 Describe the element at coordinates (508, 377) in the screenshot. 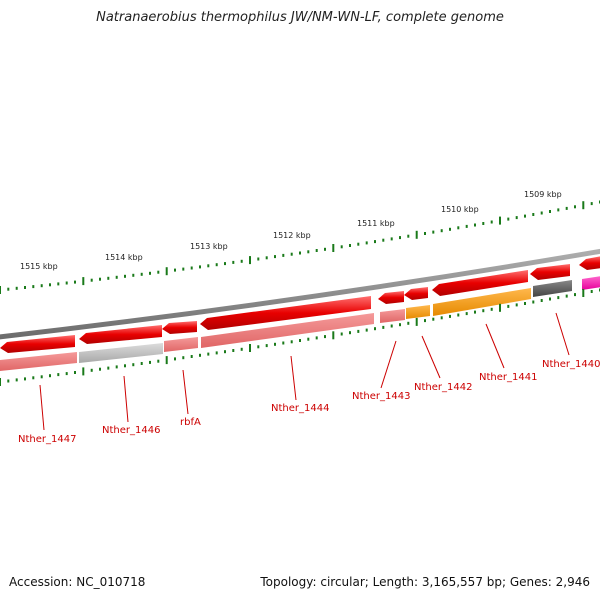

I see `gene-label-nther-1441: Nther_1441` at that location.